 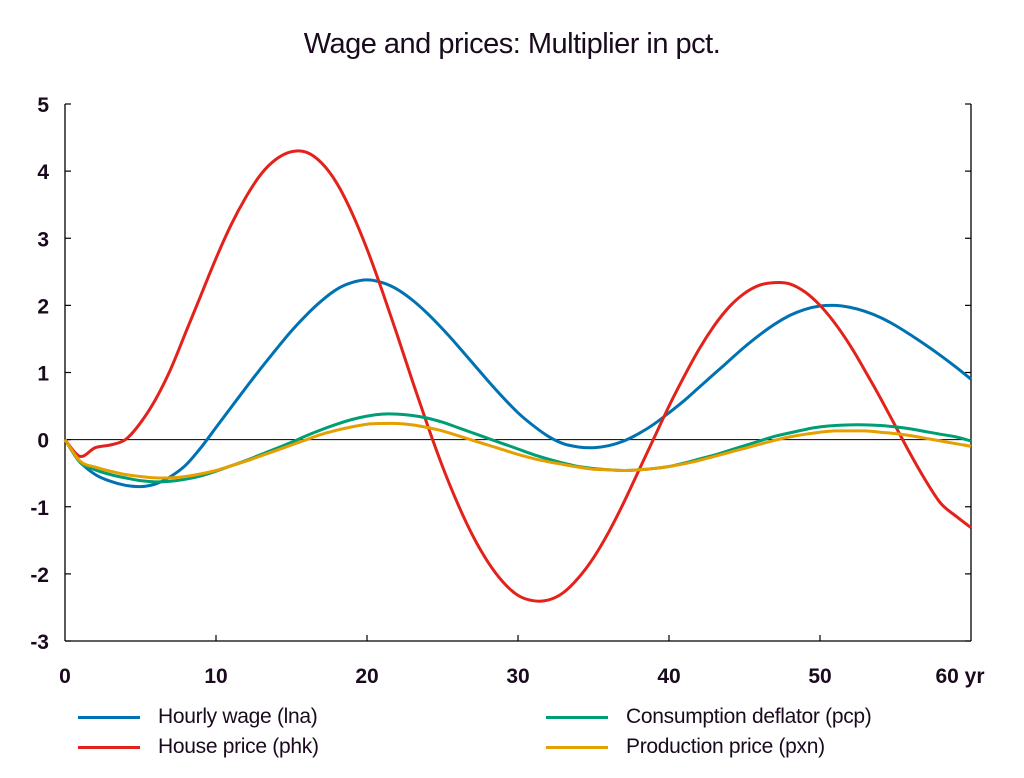 I want to click on legend-item-production-price: Production price (pxn), so click(x=685, y=747).